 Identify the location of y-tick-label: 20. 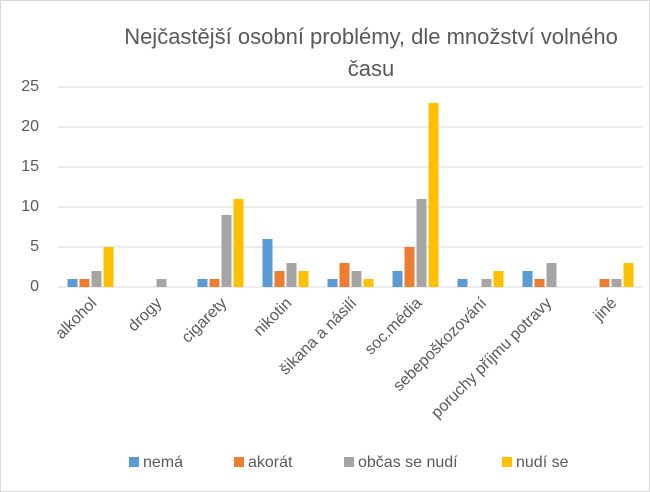
(30, 126).